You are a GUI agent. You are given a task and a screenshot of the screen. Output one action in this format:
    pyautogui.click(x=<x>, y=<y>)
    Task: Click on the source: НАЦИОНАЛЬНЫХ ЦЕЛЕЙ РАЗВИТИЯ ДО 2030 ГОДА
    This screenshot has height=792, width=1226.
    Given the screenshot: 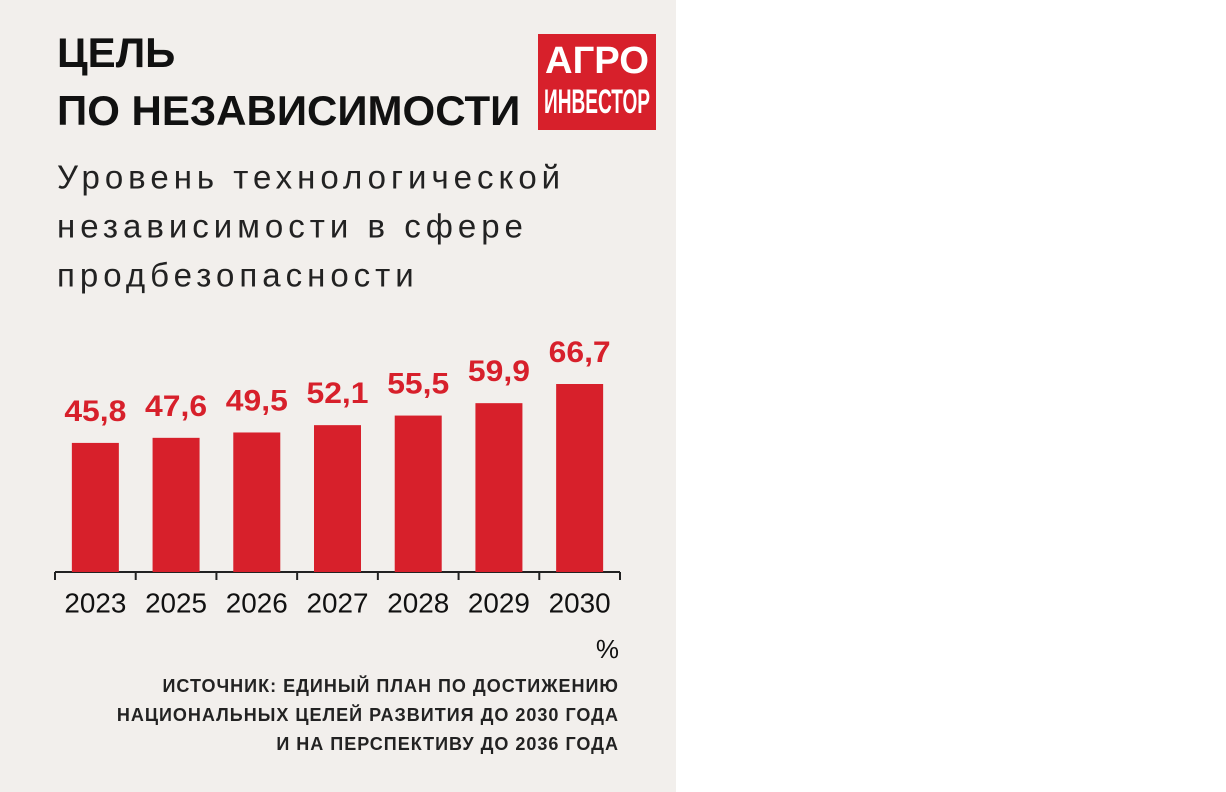 What is the action you would take?
    pyautogui.click(x=368, y=714)
    